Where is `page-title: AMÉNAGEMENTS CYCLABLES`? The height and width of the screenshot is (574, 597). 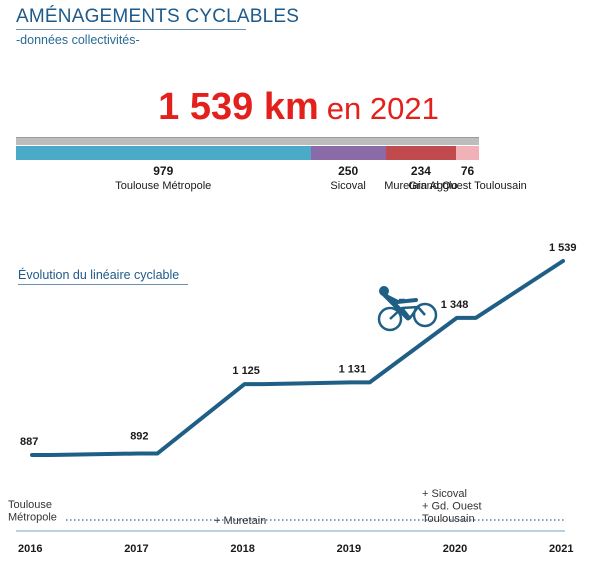
page-title: AMÉNAGEMENTS CYCLABLES is located at coordinates (158, 16).